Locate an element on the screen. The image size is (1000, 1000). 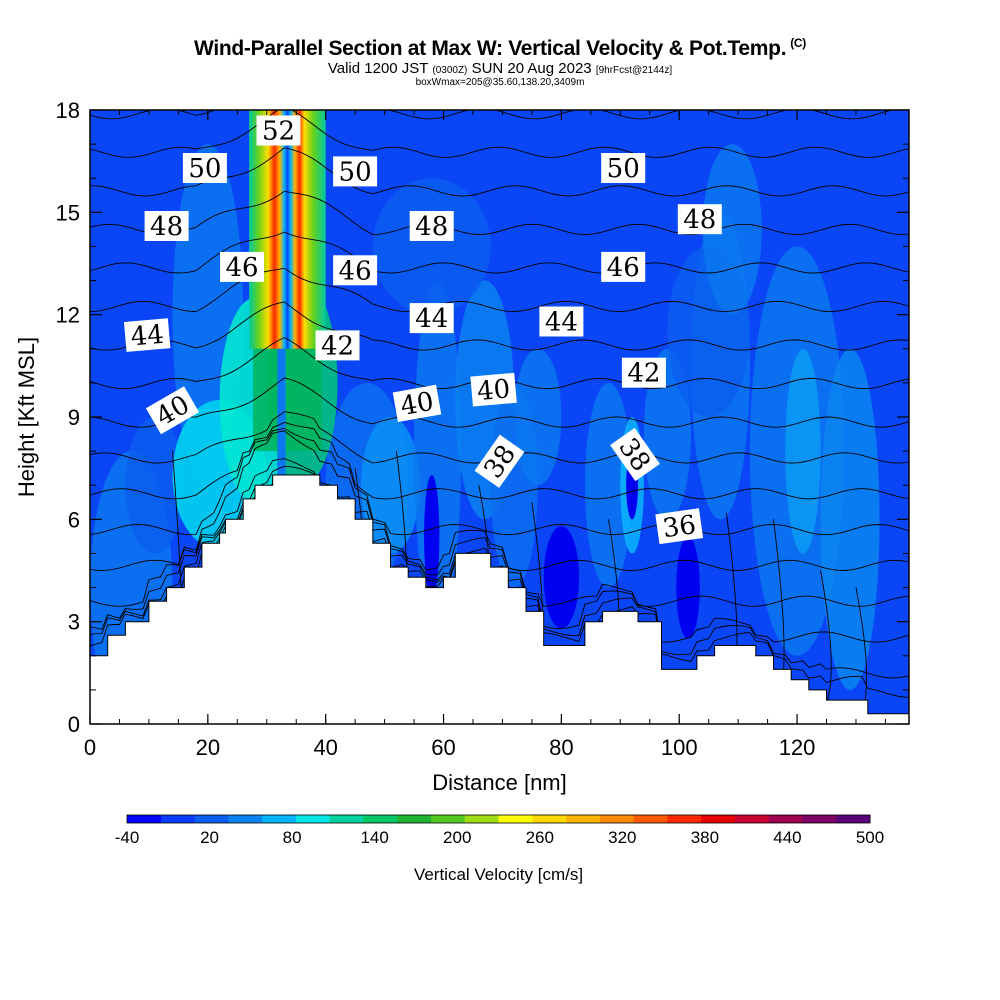
updraft-core-lower is located at coordinates (287, 400).